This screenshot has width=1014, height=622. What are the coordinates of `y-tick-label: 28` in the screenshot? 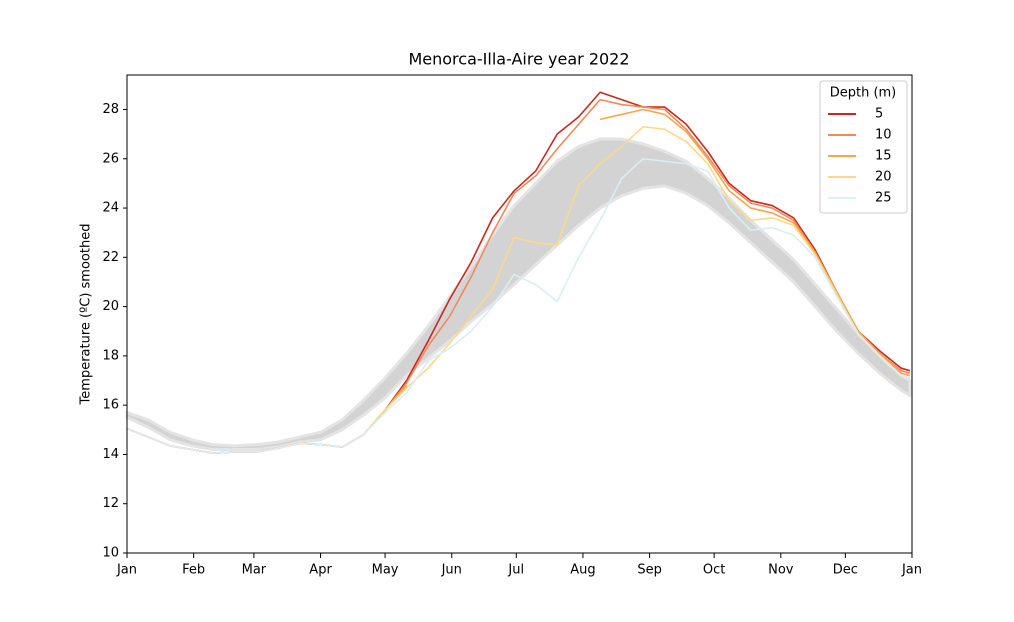 It's located at (110, 109).